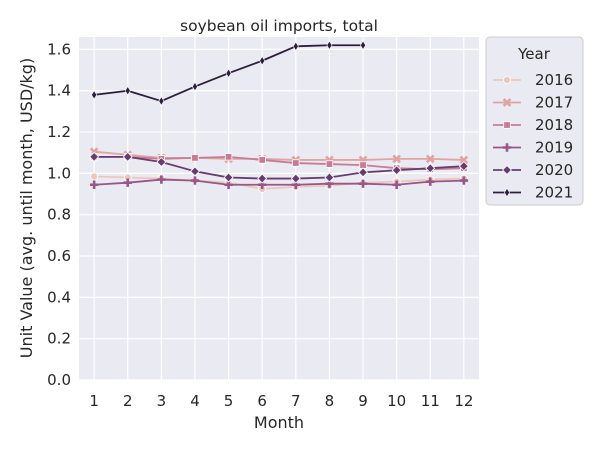  I want to click on legend: Year 2016 2017 2018 2019 2020 2021, so click(534, 121).